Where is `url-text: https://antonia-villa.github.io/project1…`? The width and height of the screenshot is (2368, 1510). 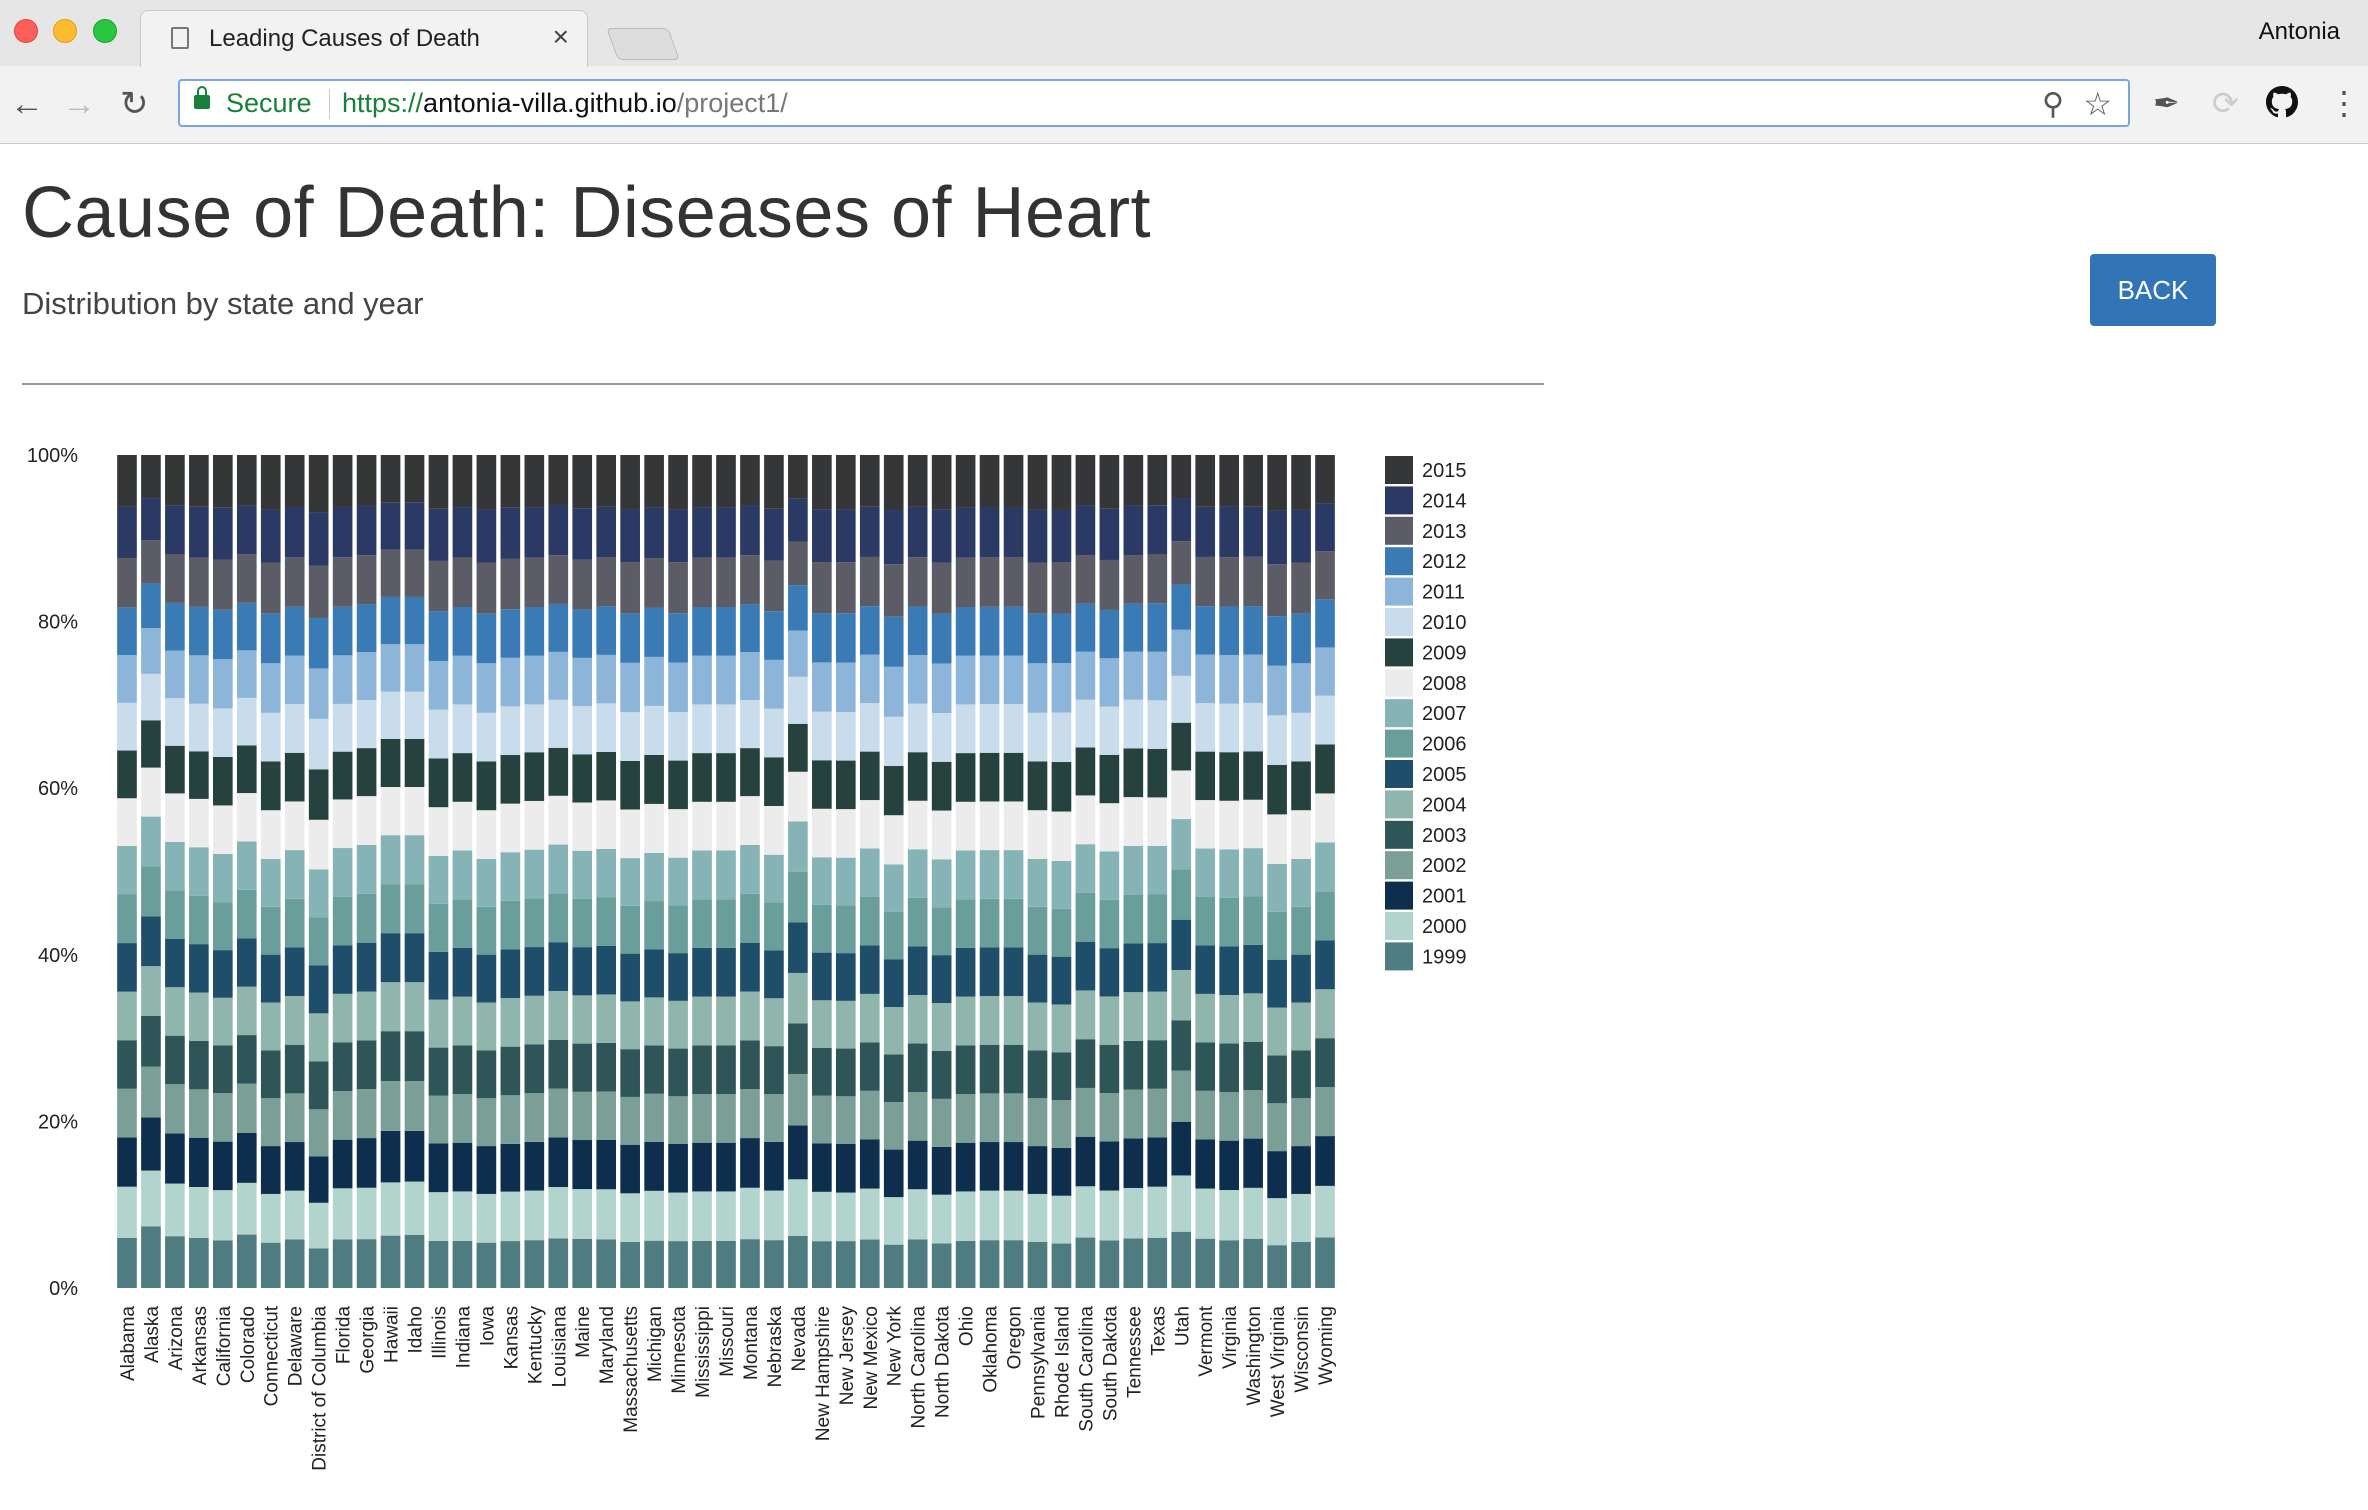
url-text: https://antonia-villa.github.io/project1… is located at coordinates (565, 103).